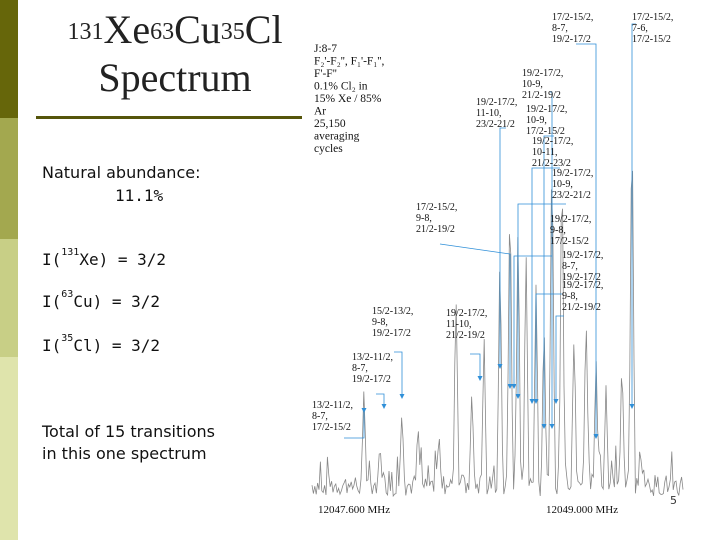 The height and width of the screenshot is (540, 720). Describe the element at coordinates (320, 112) in the screenshot. I see `spectrum-param-line: Ar` at that location.